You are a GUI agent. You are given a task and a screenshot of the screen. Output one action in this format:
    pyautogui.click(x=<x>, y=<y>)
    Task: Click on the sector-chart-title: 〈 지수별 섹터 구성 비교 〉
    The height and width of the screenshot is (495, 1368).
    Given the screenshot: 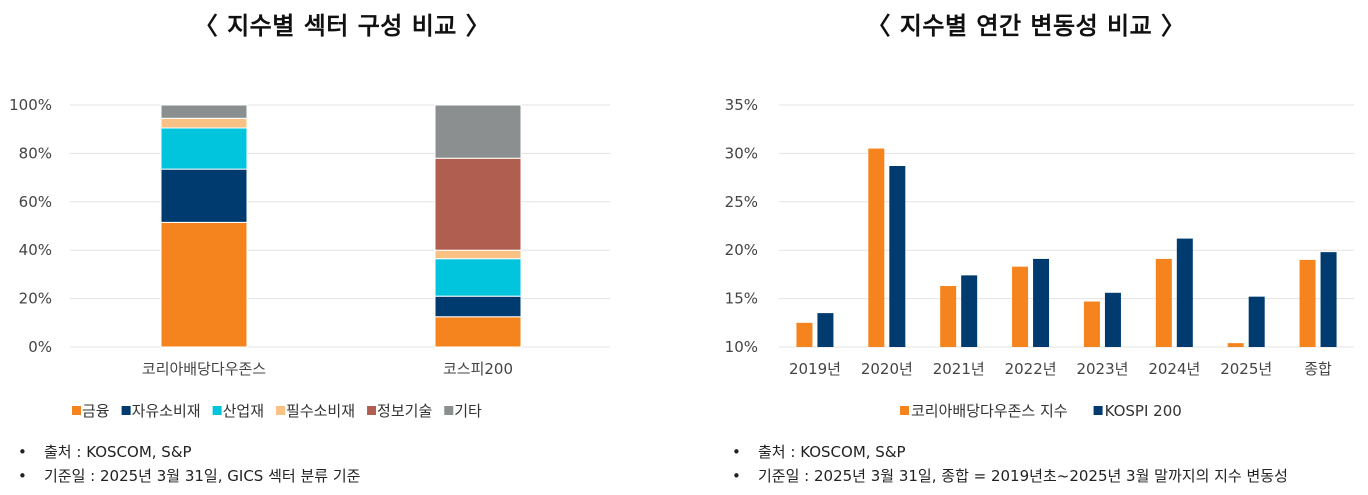 What is the action you would take?
    pyautogui.click(x=342, y=26)
    